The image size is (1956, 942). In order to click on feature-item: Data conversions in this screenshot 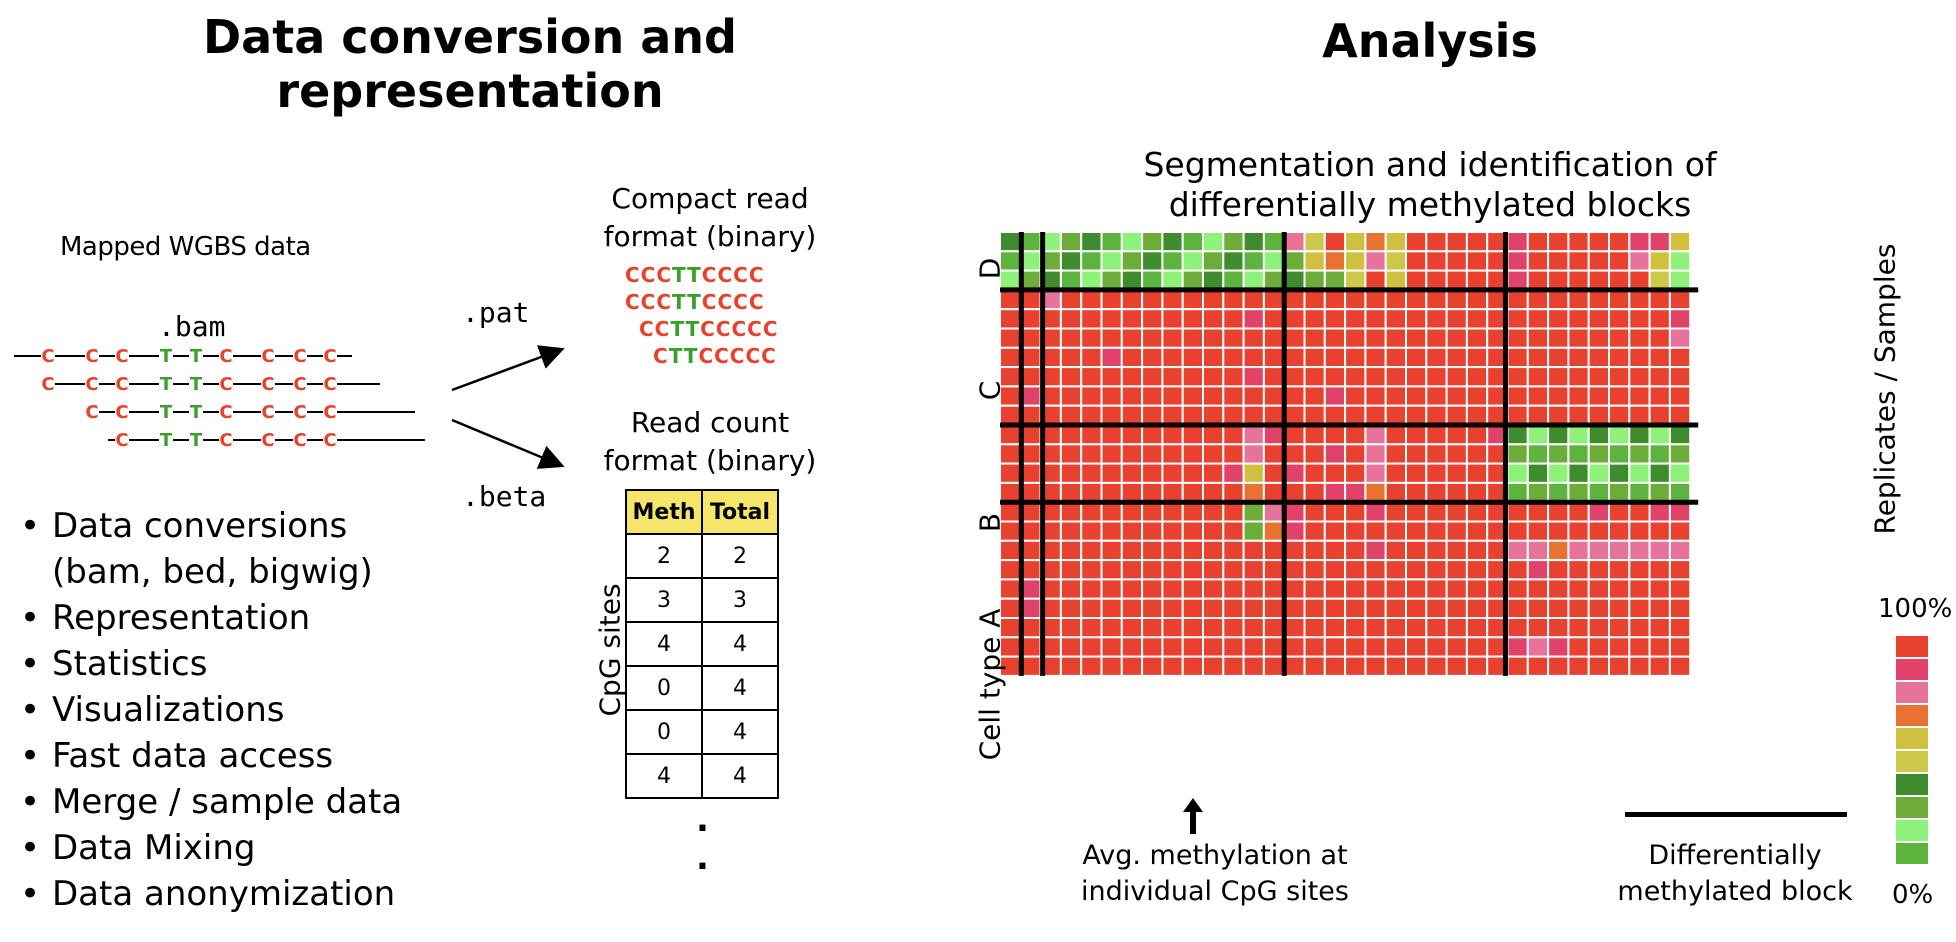, I will do `click(210, 526)`.